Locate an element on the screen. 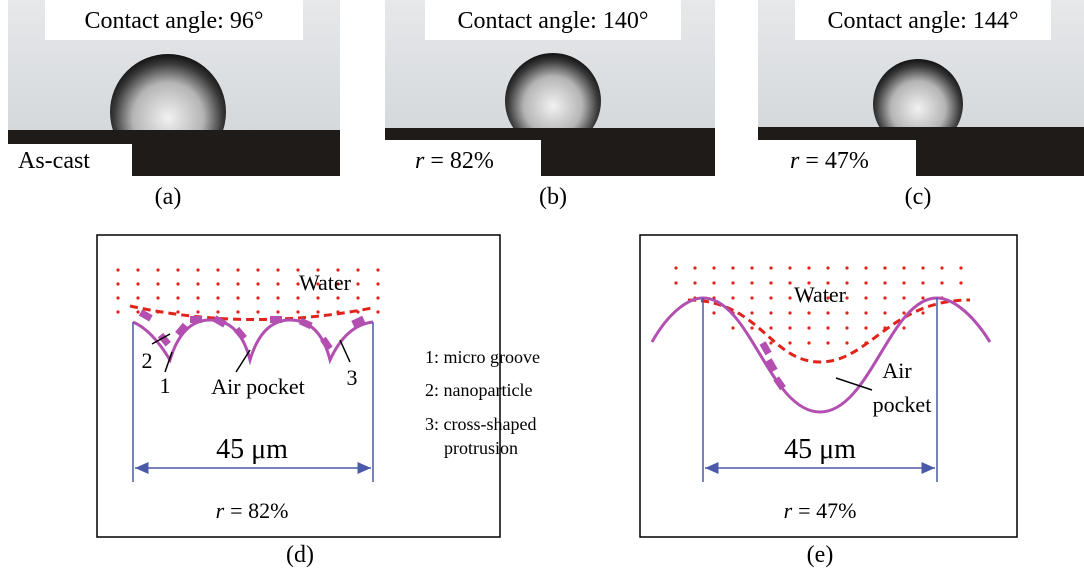 This screenshot has height=569, width=1084. sample-label: As-cast is located at coordinates (54, 161).